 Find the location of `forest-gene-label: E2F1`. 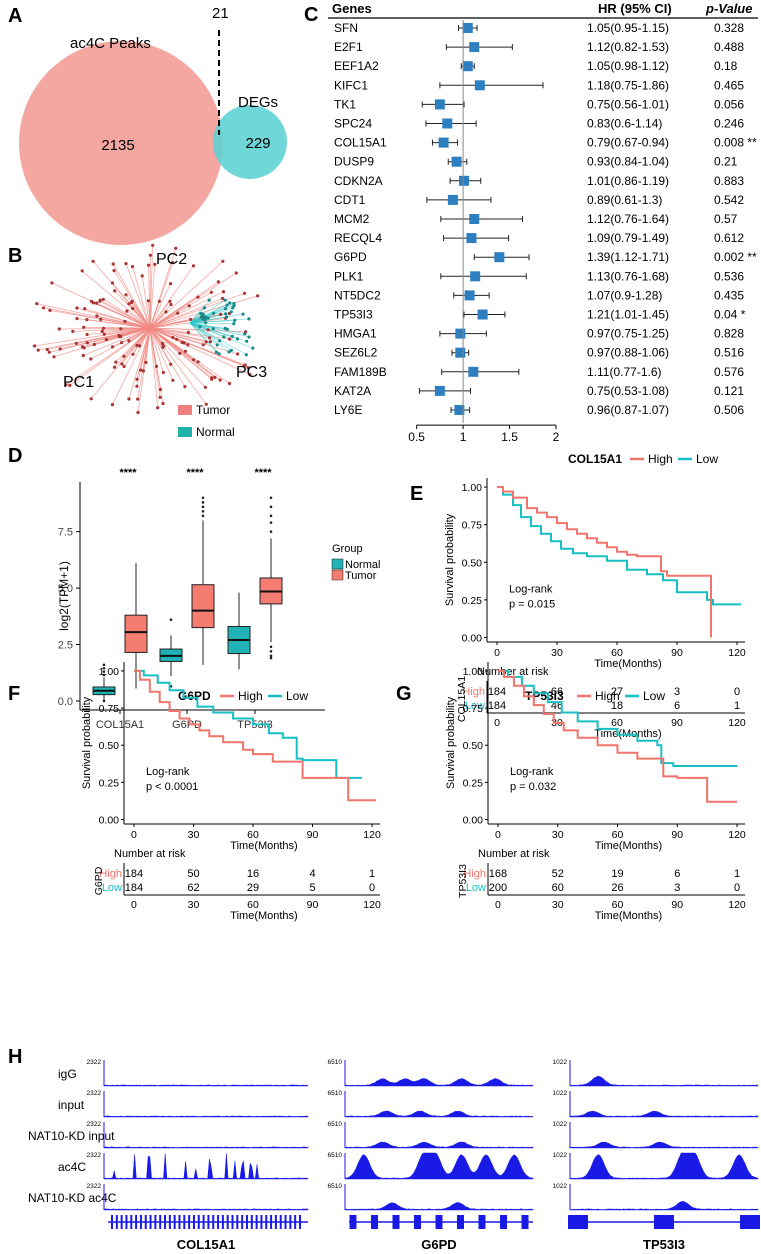

forest-gene-label: E2F1 is located at coordinates (348, 47).